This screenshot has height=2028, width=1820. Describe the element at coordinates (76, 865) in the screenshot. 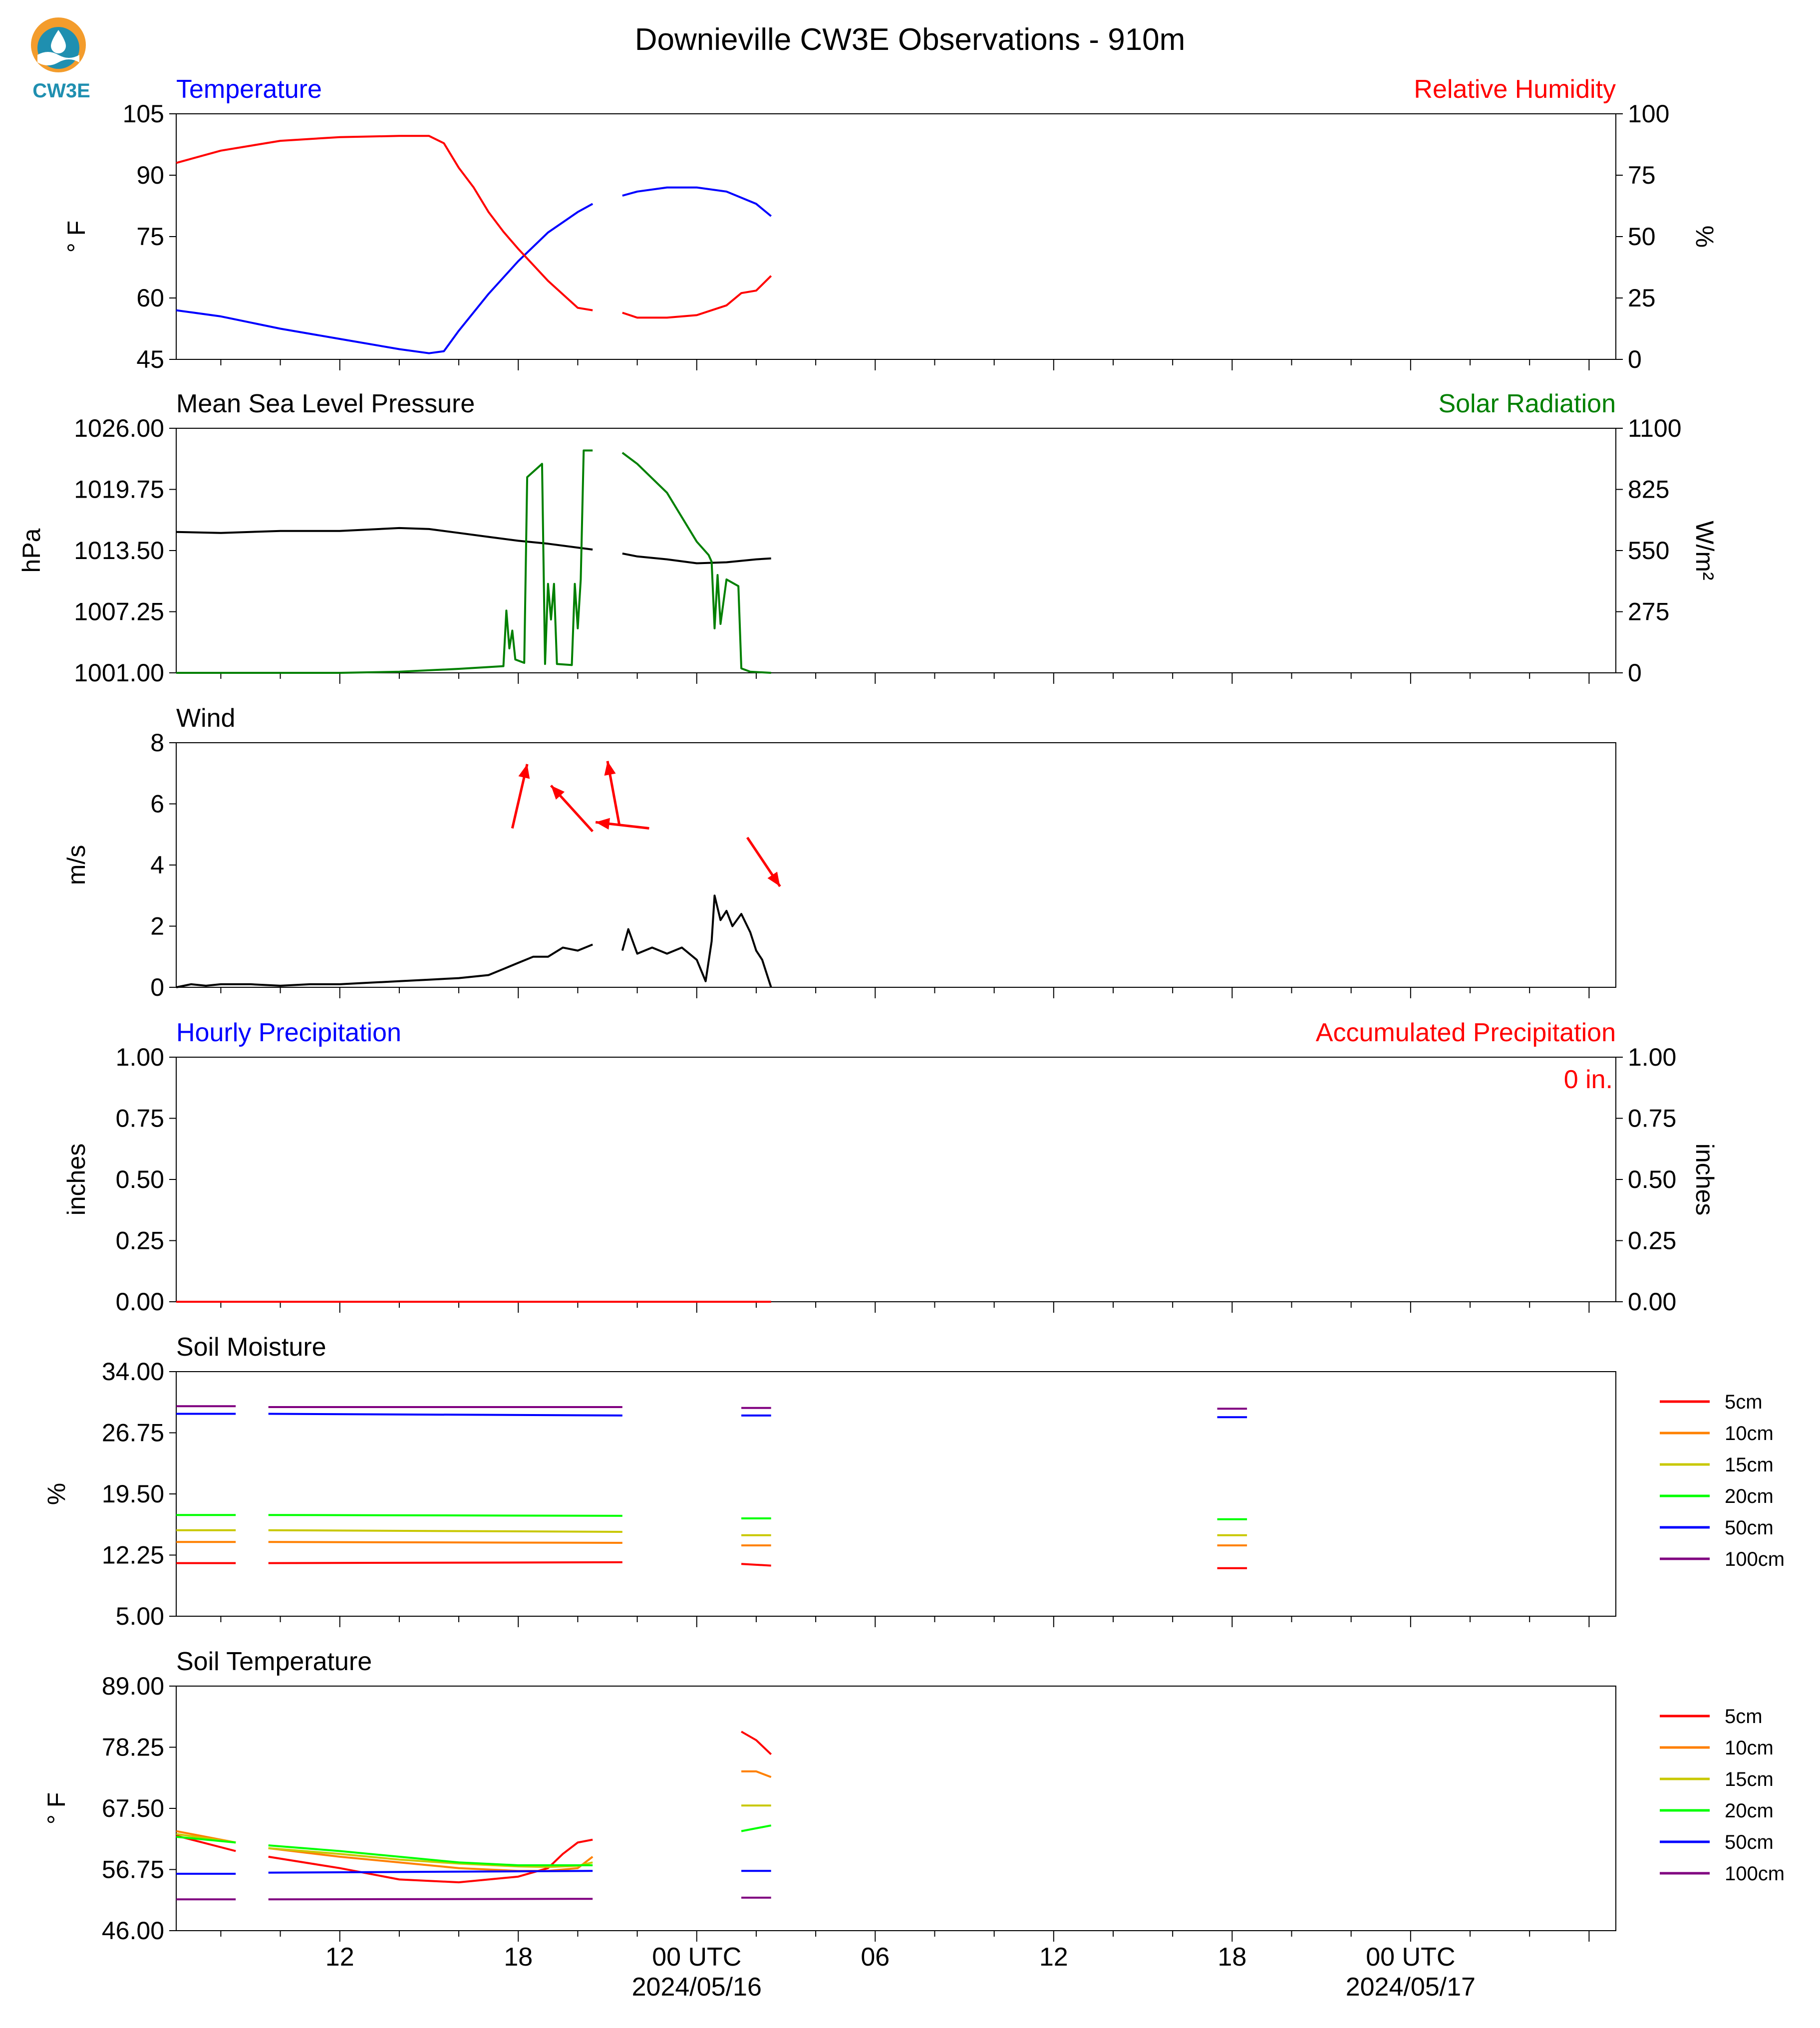

I see `y-axis-label: m/s` at that location.